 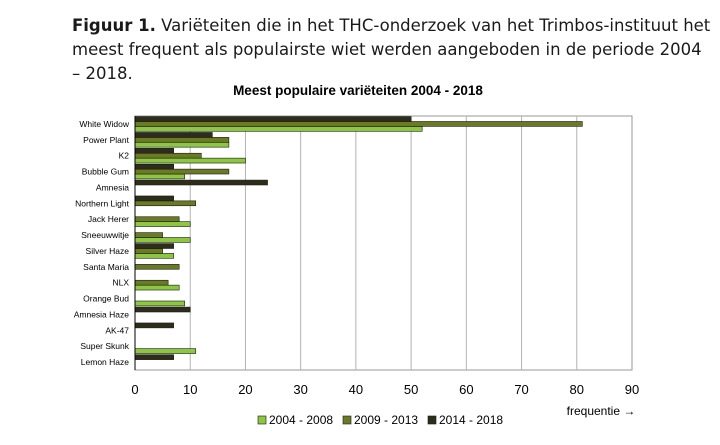 What do you see at coordinates (102, 203) in the screenshot?
I see `y-tick-label: Northern Light` at bounding box center [102, 203].